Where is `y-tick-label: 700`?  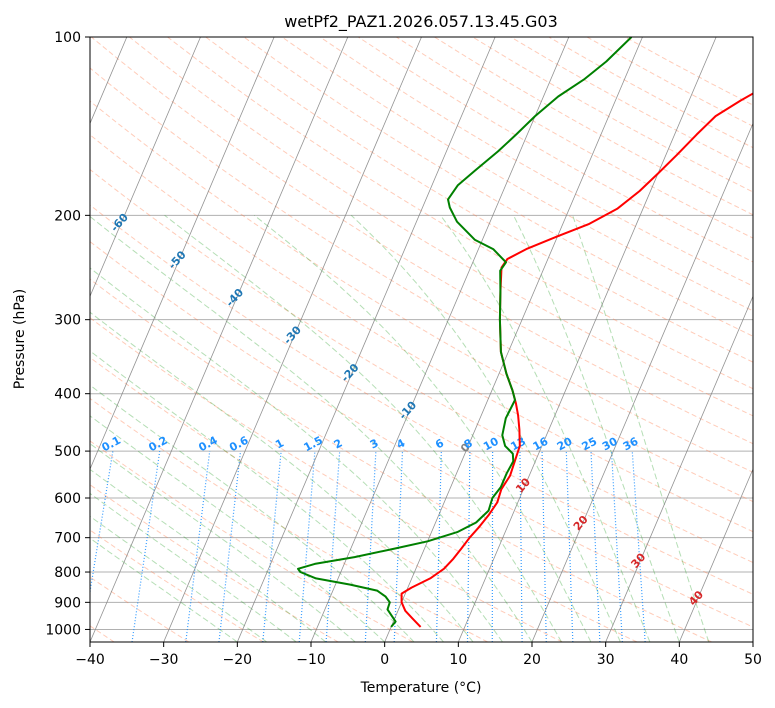
y-tick-label: 700 is located at coordinates (67, 539).